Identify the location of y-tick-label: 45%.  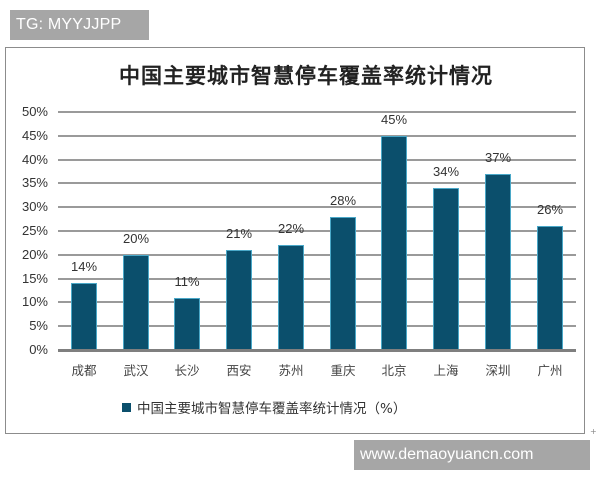
(34, 135).